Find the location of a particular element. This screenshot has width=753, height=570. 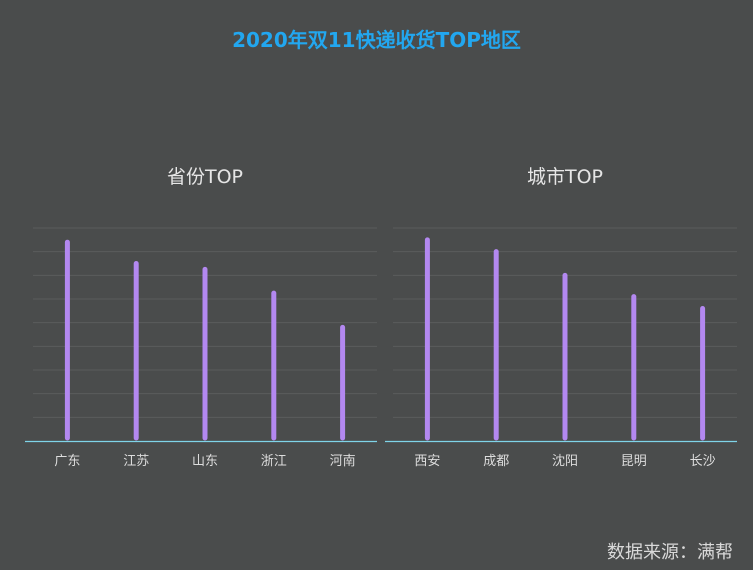

x-tick-label: 山东 is located at coordinates (205, 461).